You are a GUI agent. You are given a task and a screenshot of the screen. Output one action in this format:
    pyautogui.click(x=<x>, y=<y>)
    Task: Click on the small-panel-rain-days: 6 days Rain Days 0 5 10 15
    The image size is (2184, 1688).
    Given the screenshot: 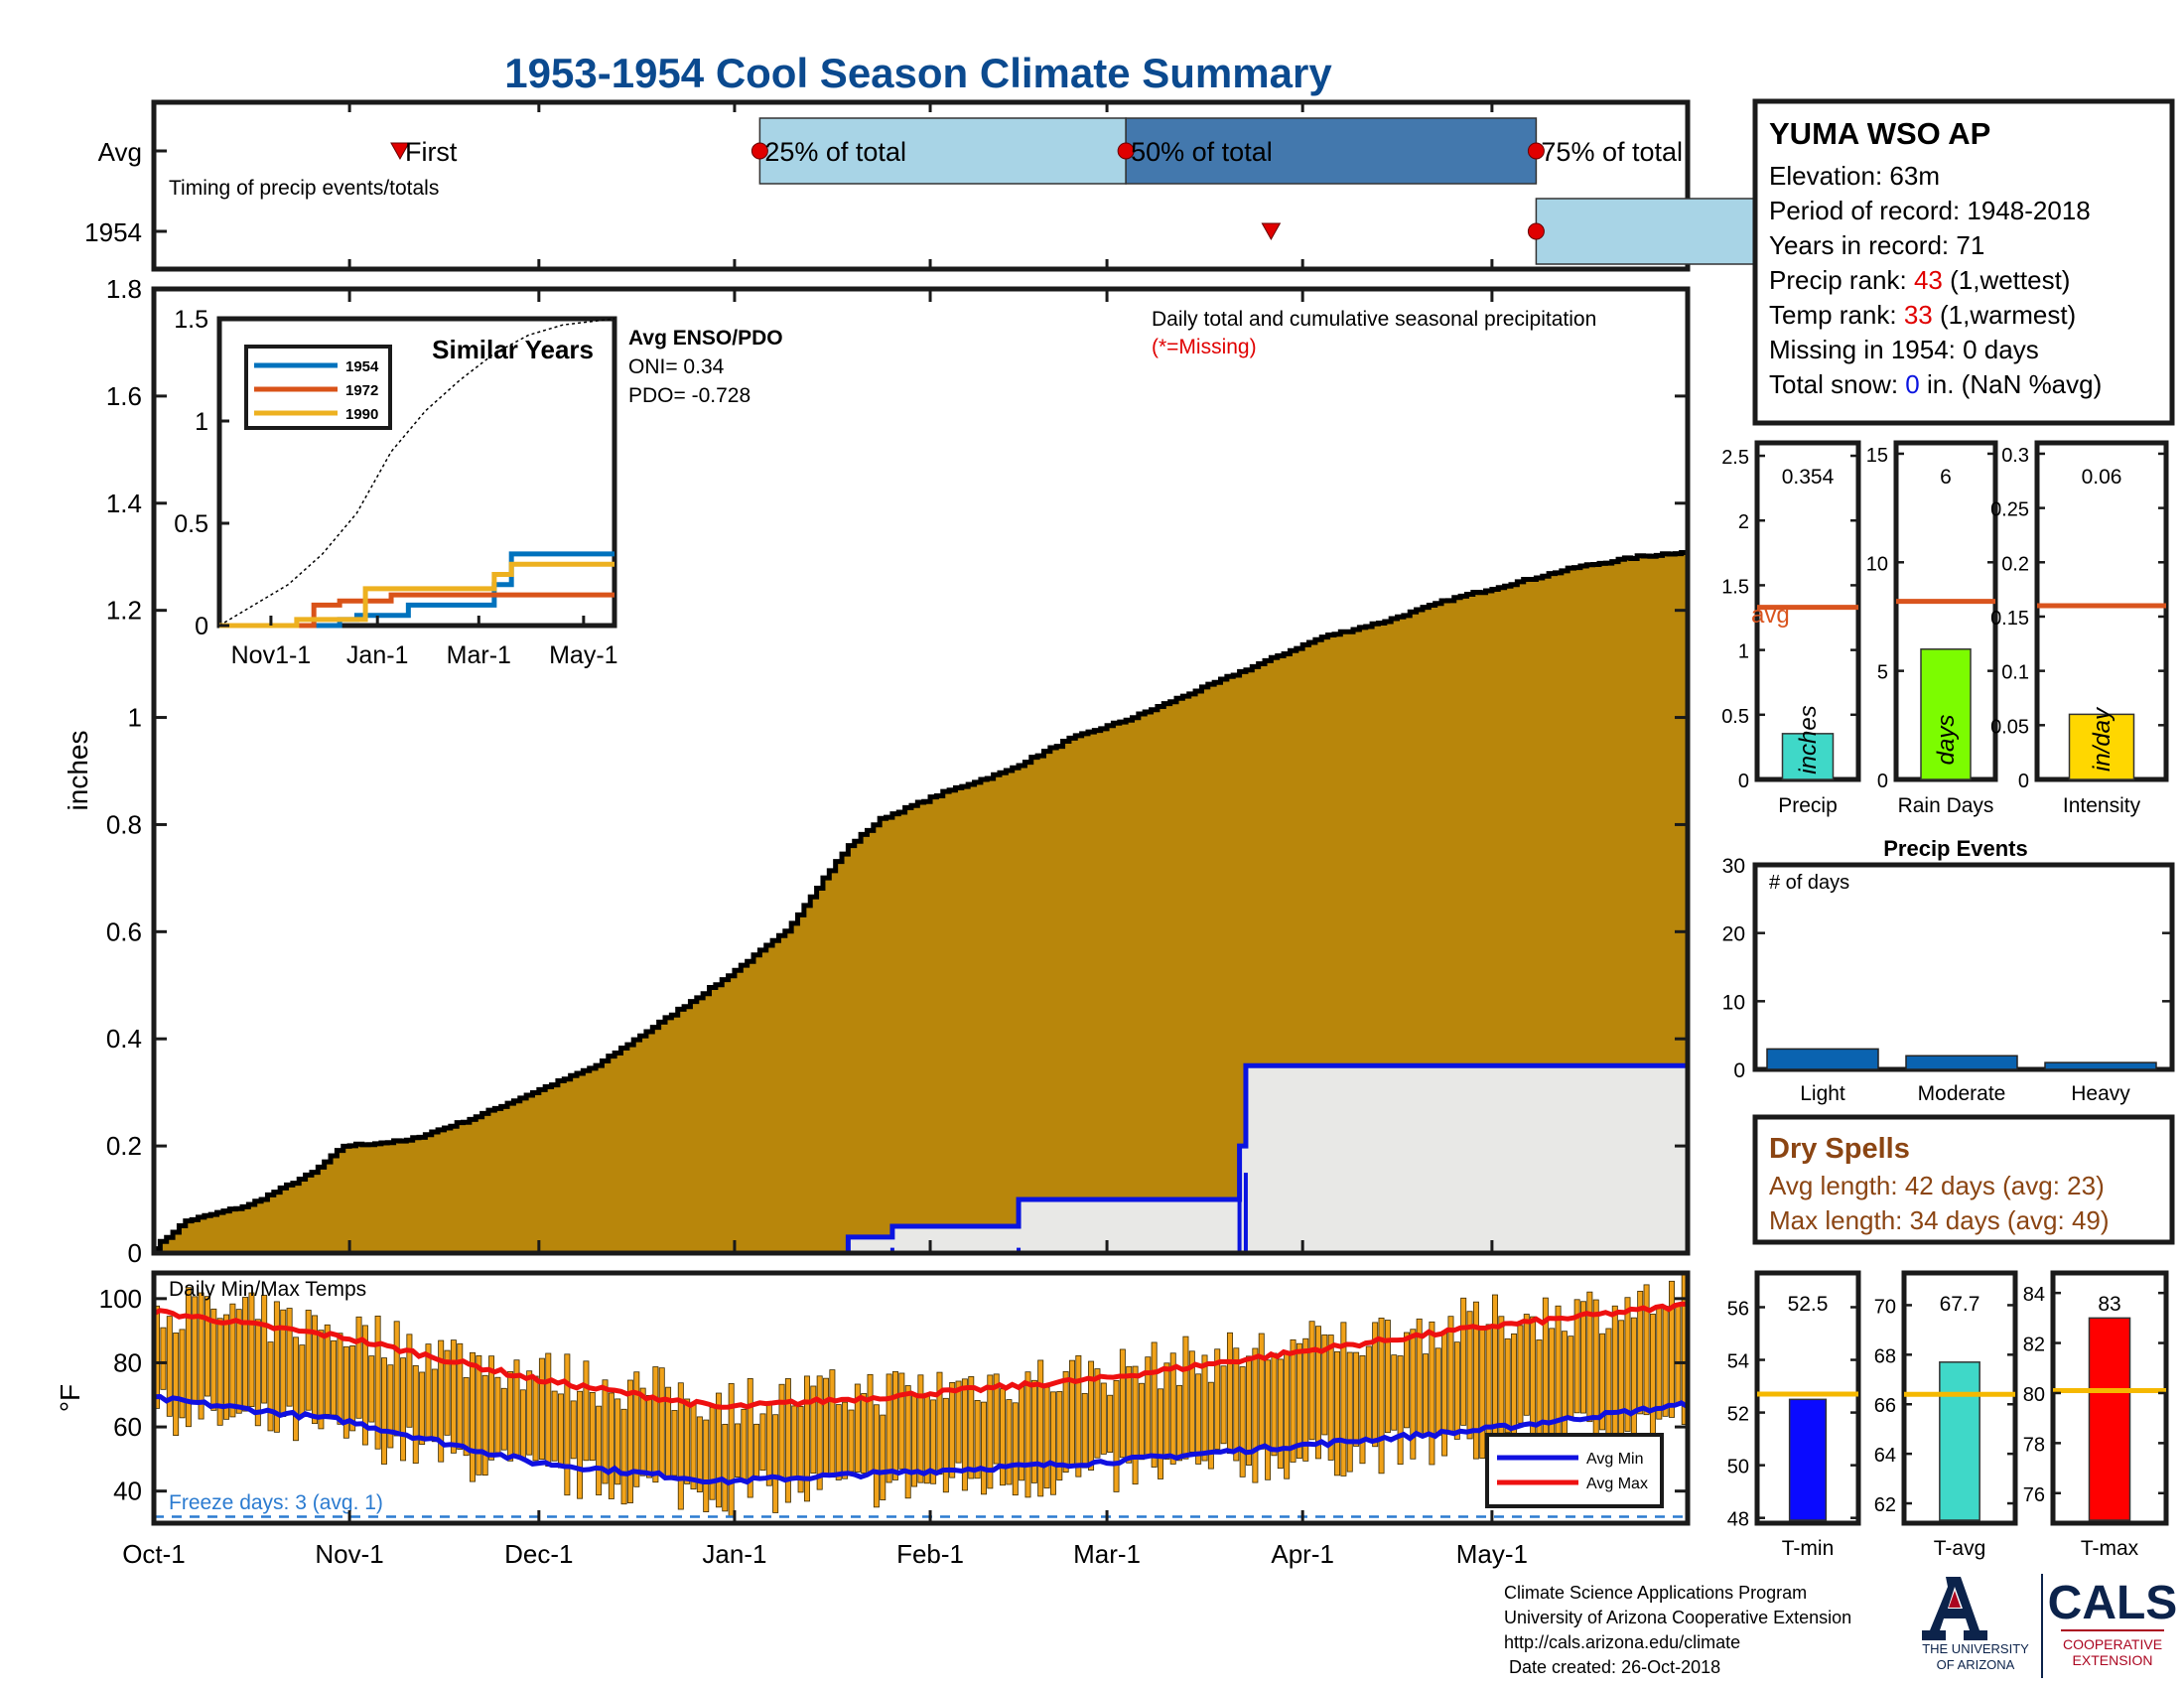 What is the action you would take?
    pyautogui.click(x=1932, y=628)
    